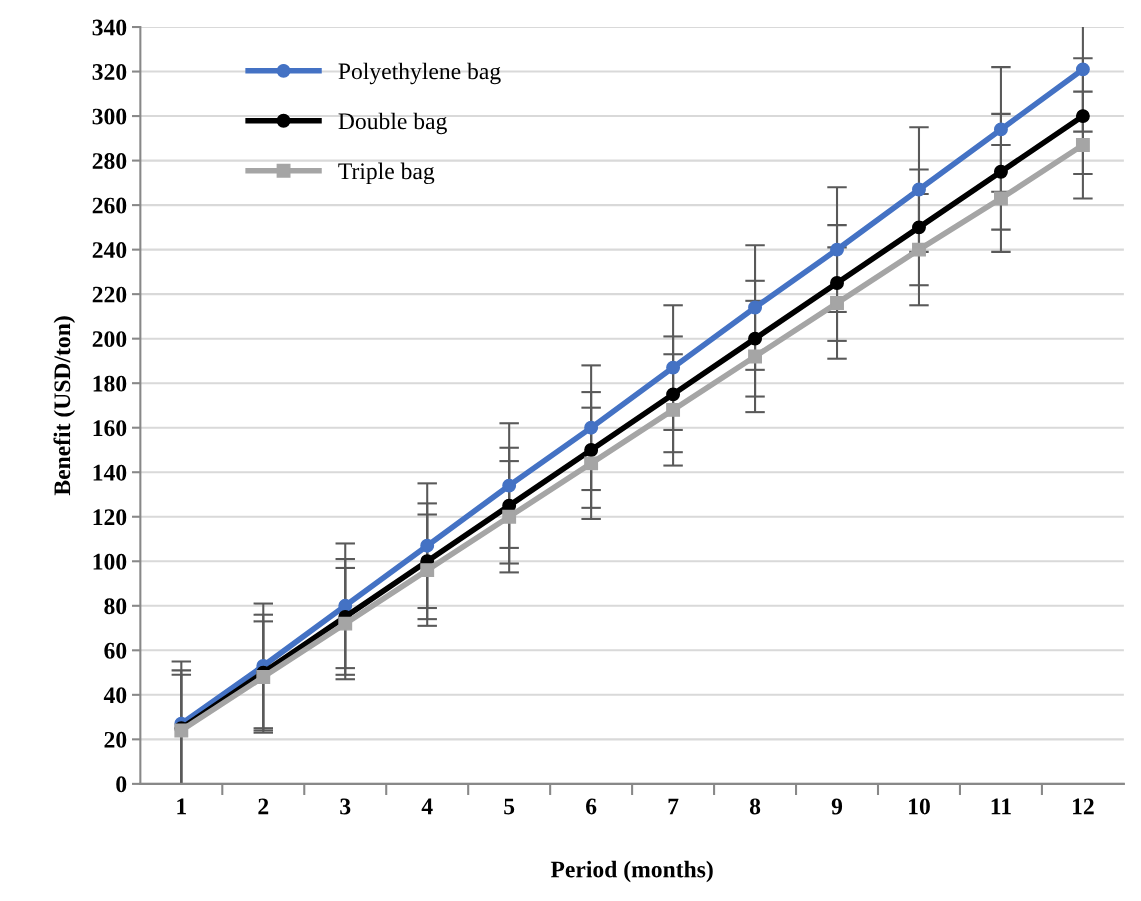 Image resolution: width=1141 pixels, height=901 pixels. I want to click on y-tick-label: 240, so click(109, 250).